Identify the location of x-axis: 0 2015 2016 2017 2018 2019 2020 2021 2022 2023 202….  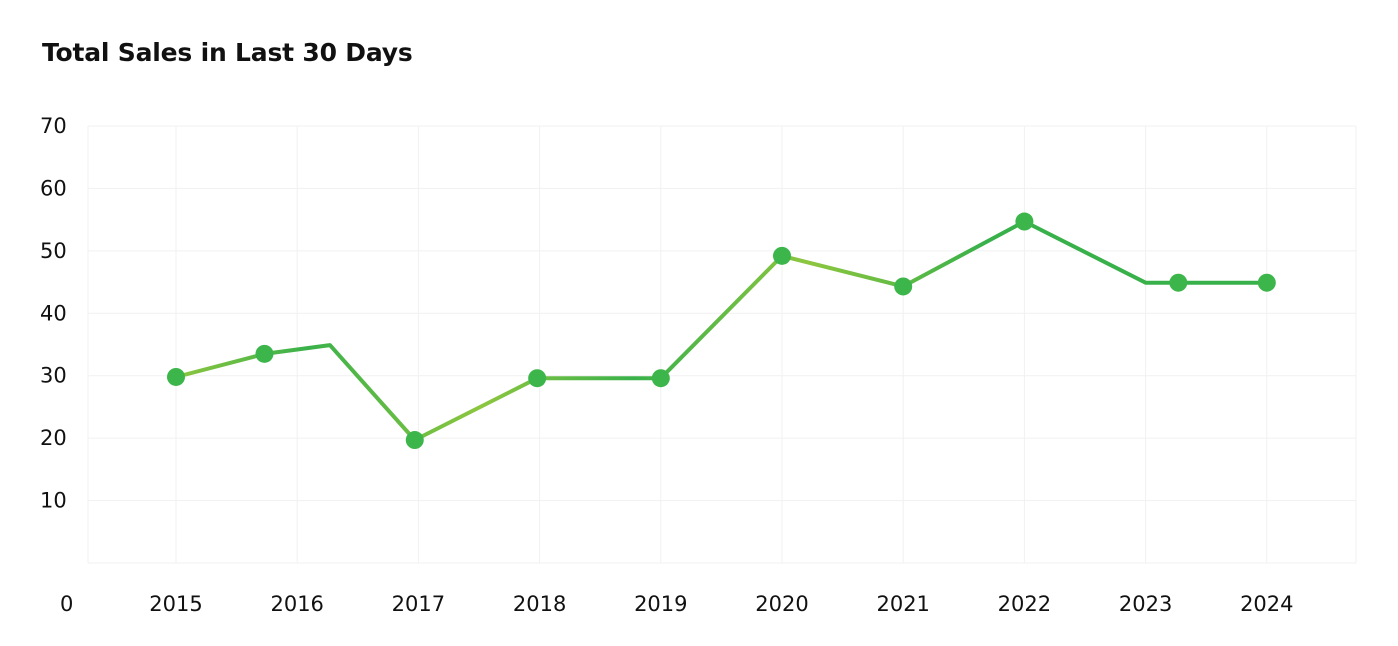
(677, 604).